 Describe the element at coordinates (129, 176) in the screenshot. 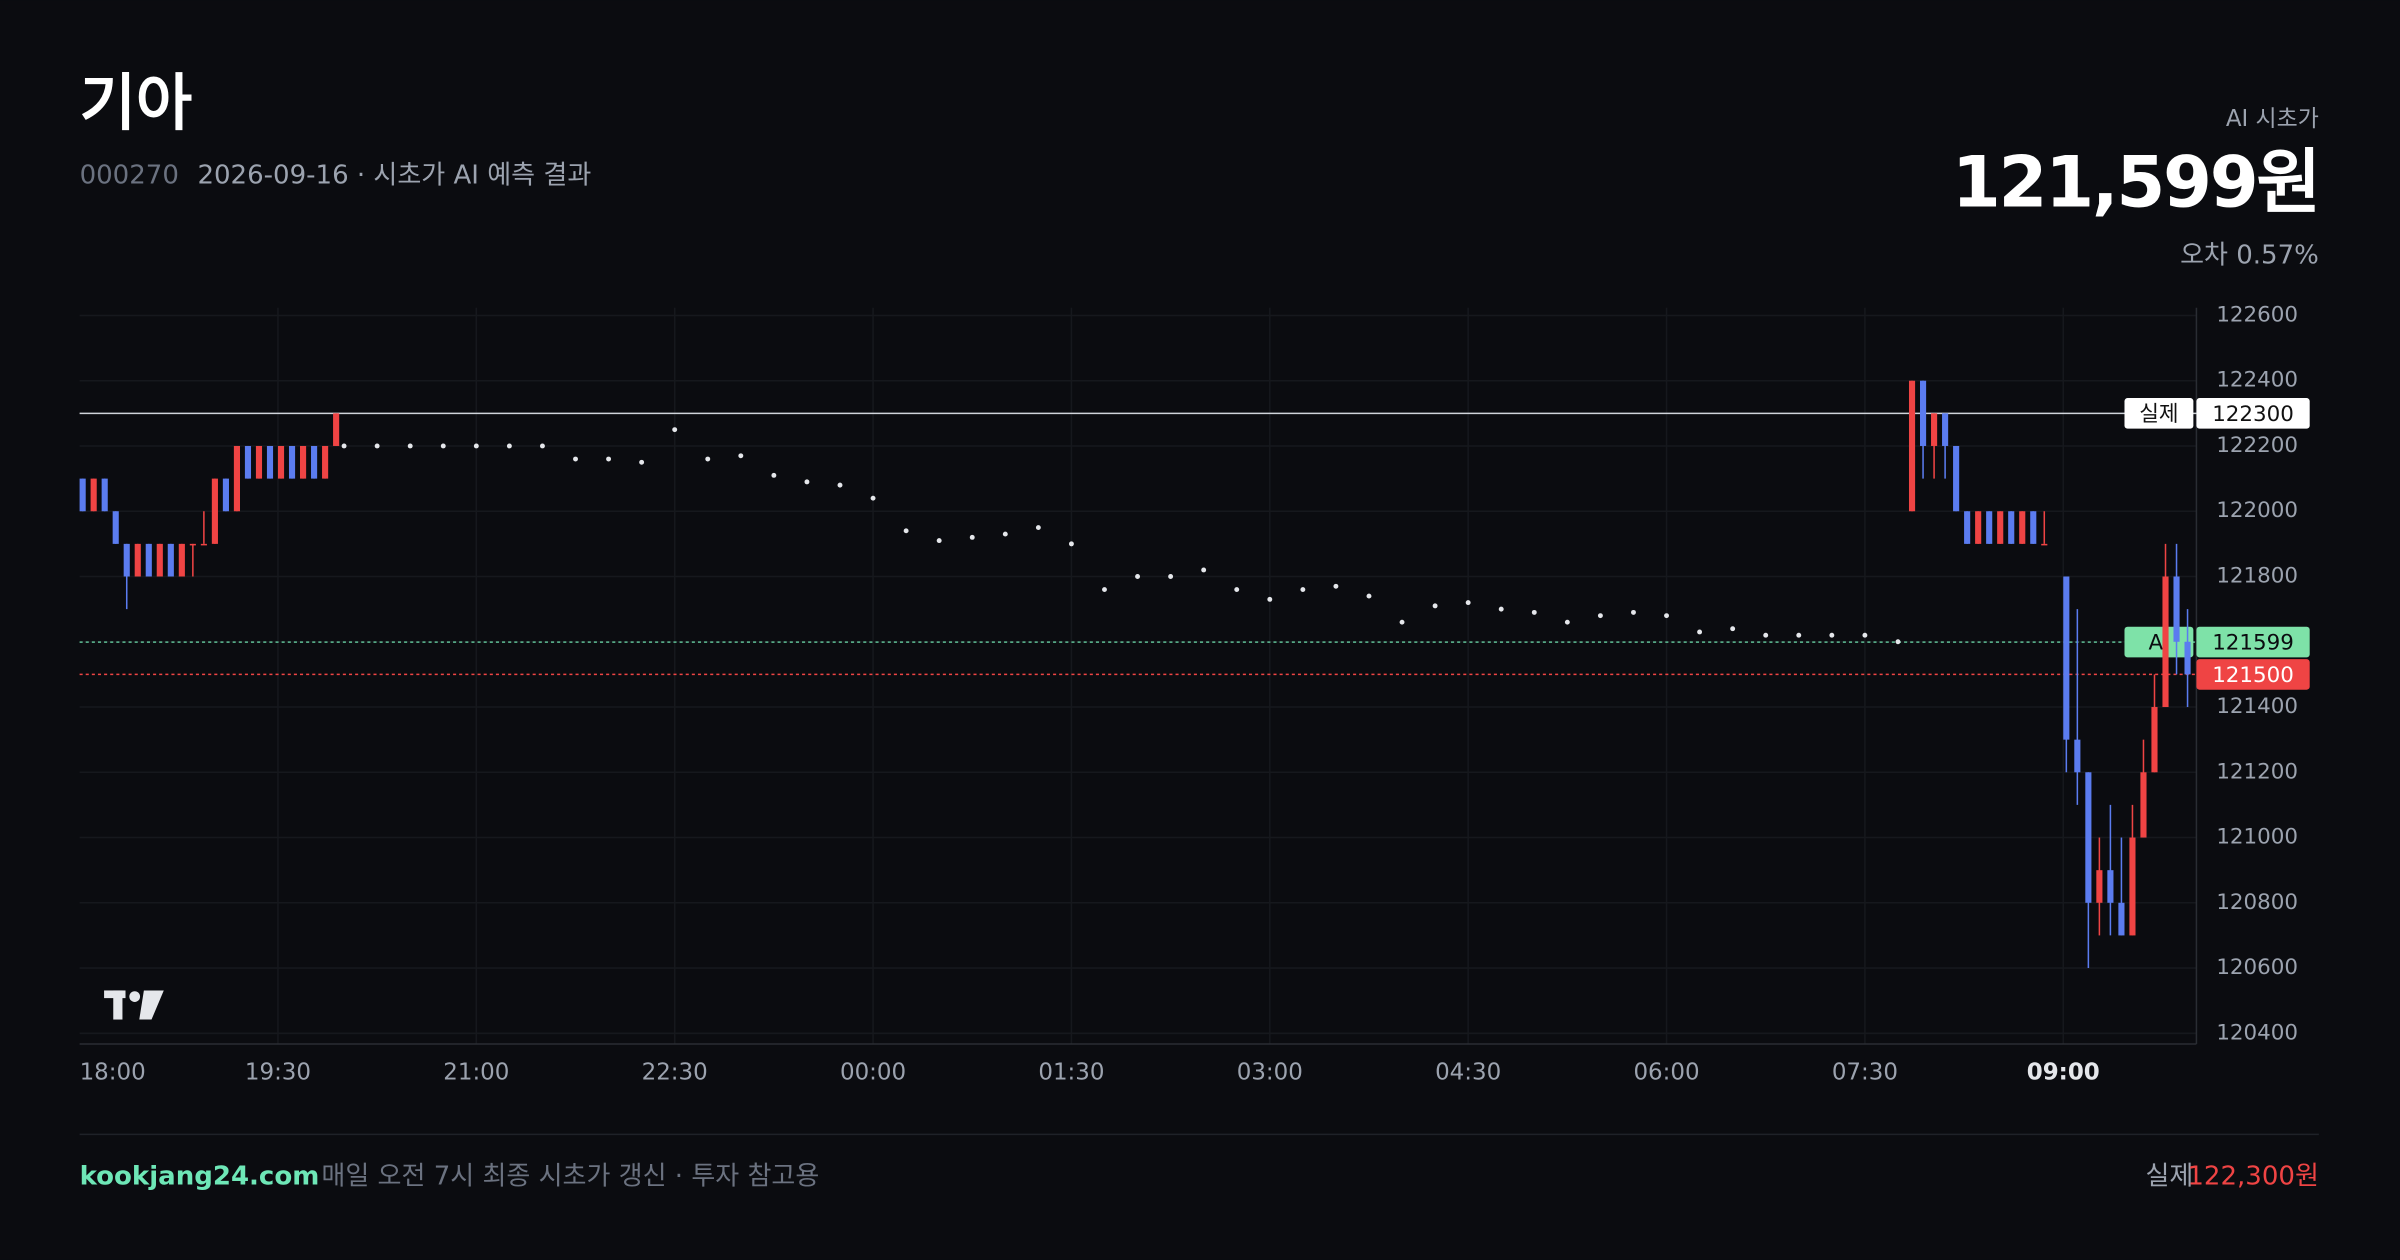

I see `code: 000270` at that location.